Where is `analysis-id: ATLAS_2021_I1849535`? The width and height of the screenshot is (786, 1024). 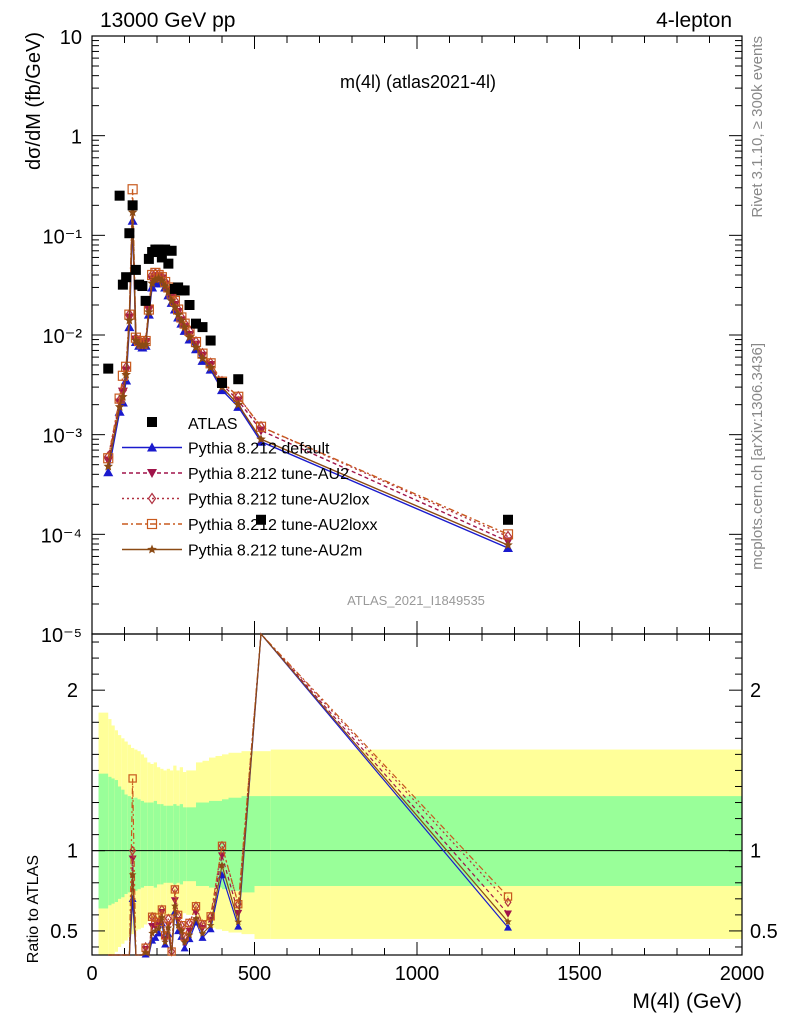
analysis-id: ATLAS_2021_I1849535 is located at coordinates (416, 600).